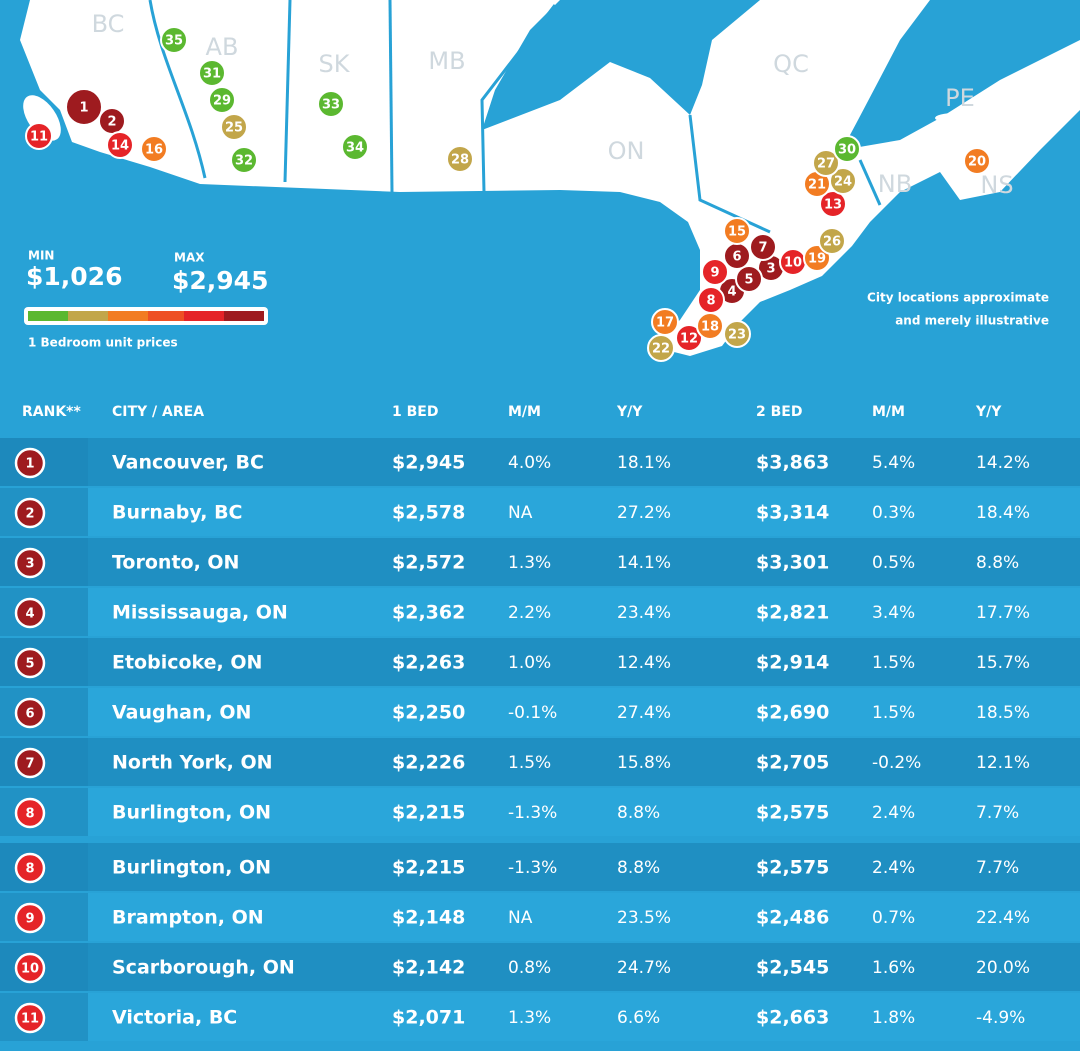 This screenshot has height=1051, width=1080. Describe the element at coordinates (1003, 463) in the screenshot. I see `change: 14.2%` at that location.